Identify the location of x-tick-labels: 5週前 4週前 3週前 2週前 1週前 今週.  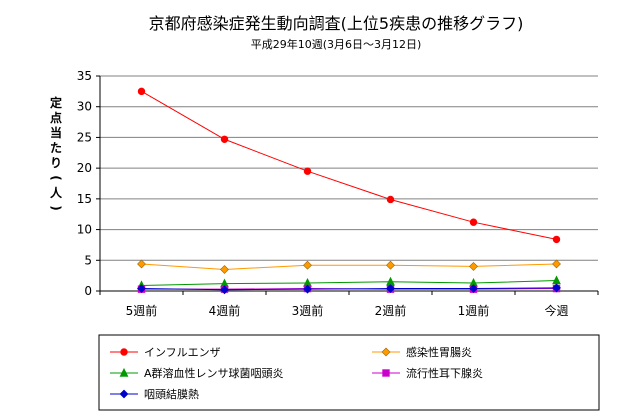
(347, 310).